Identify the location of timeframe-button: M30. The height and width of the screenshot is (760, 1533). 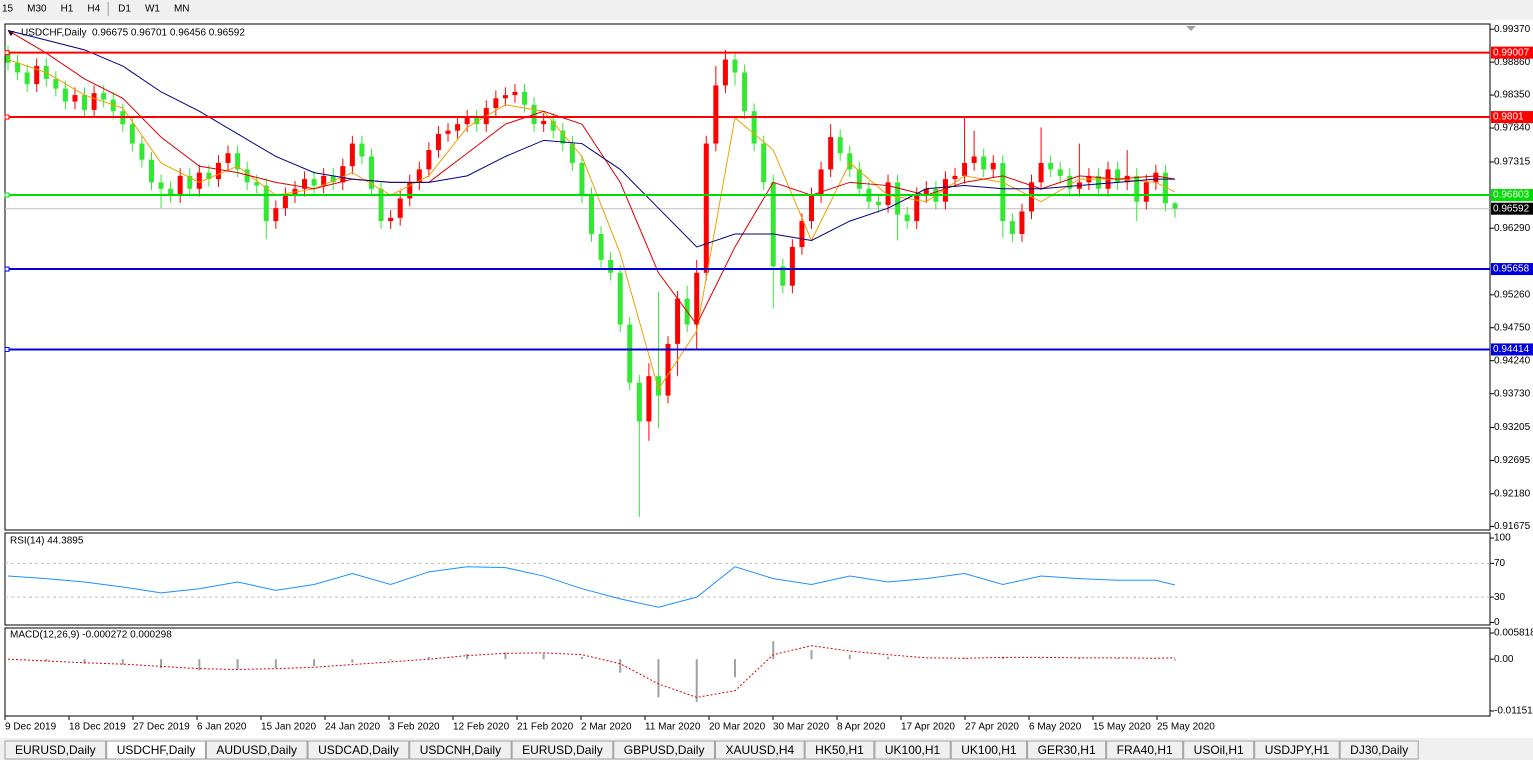
(37, 9).